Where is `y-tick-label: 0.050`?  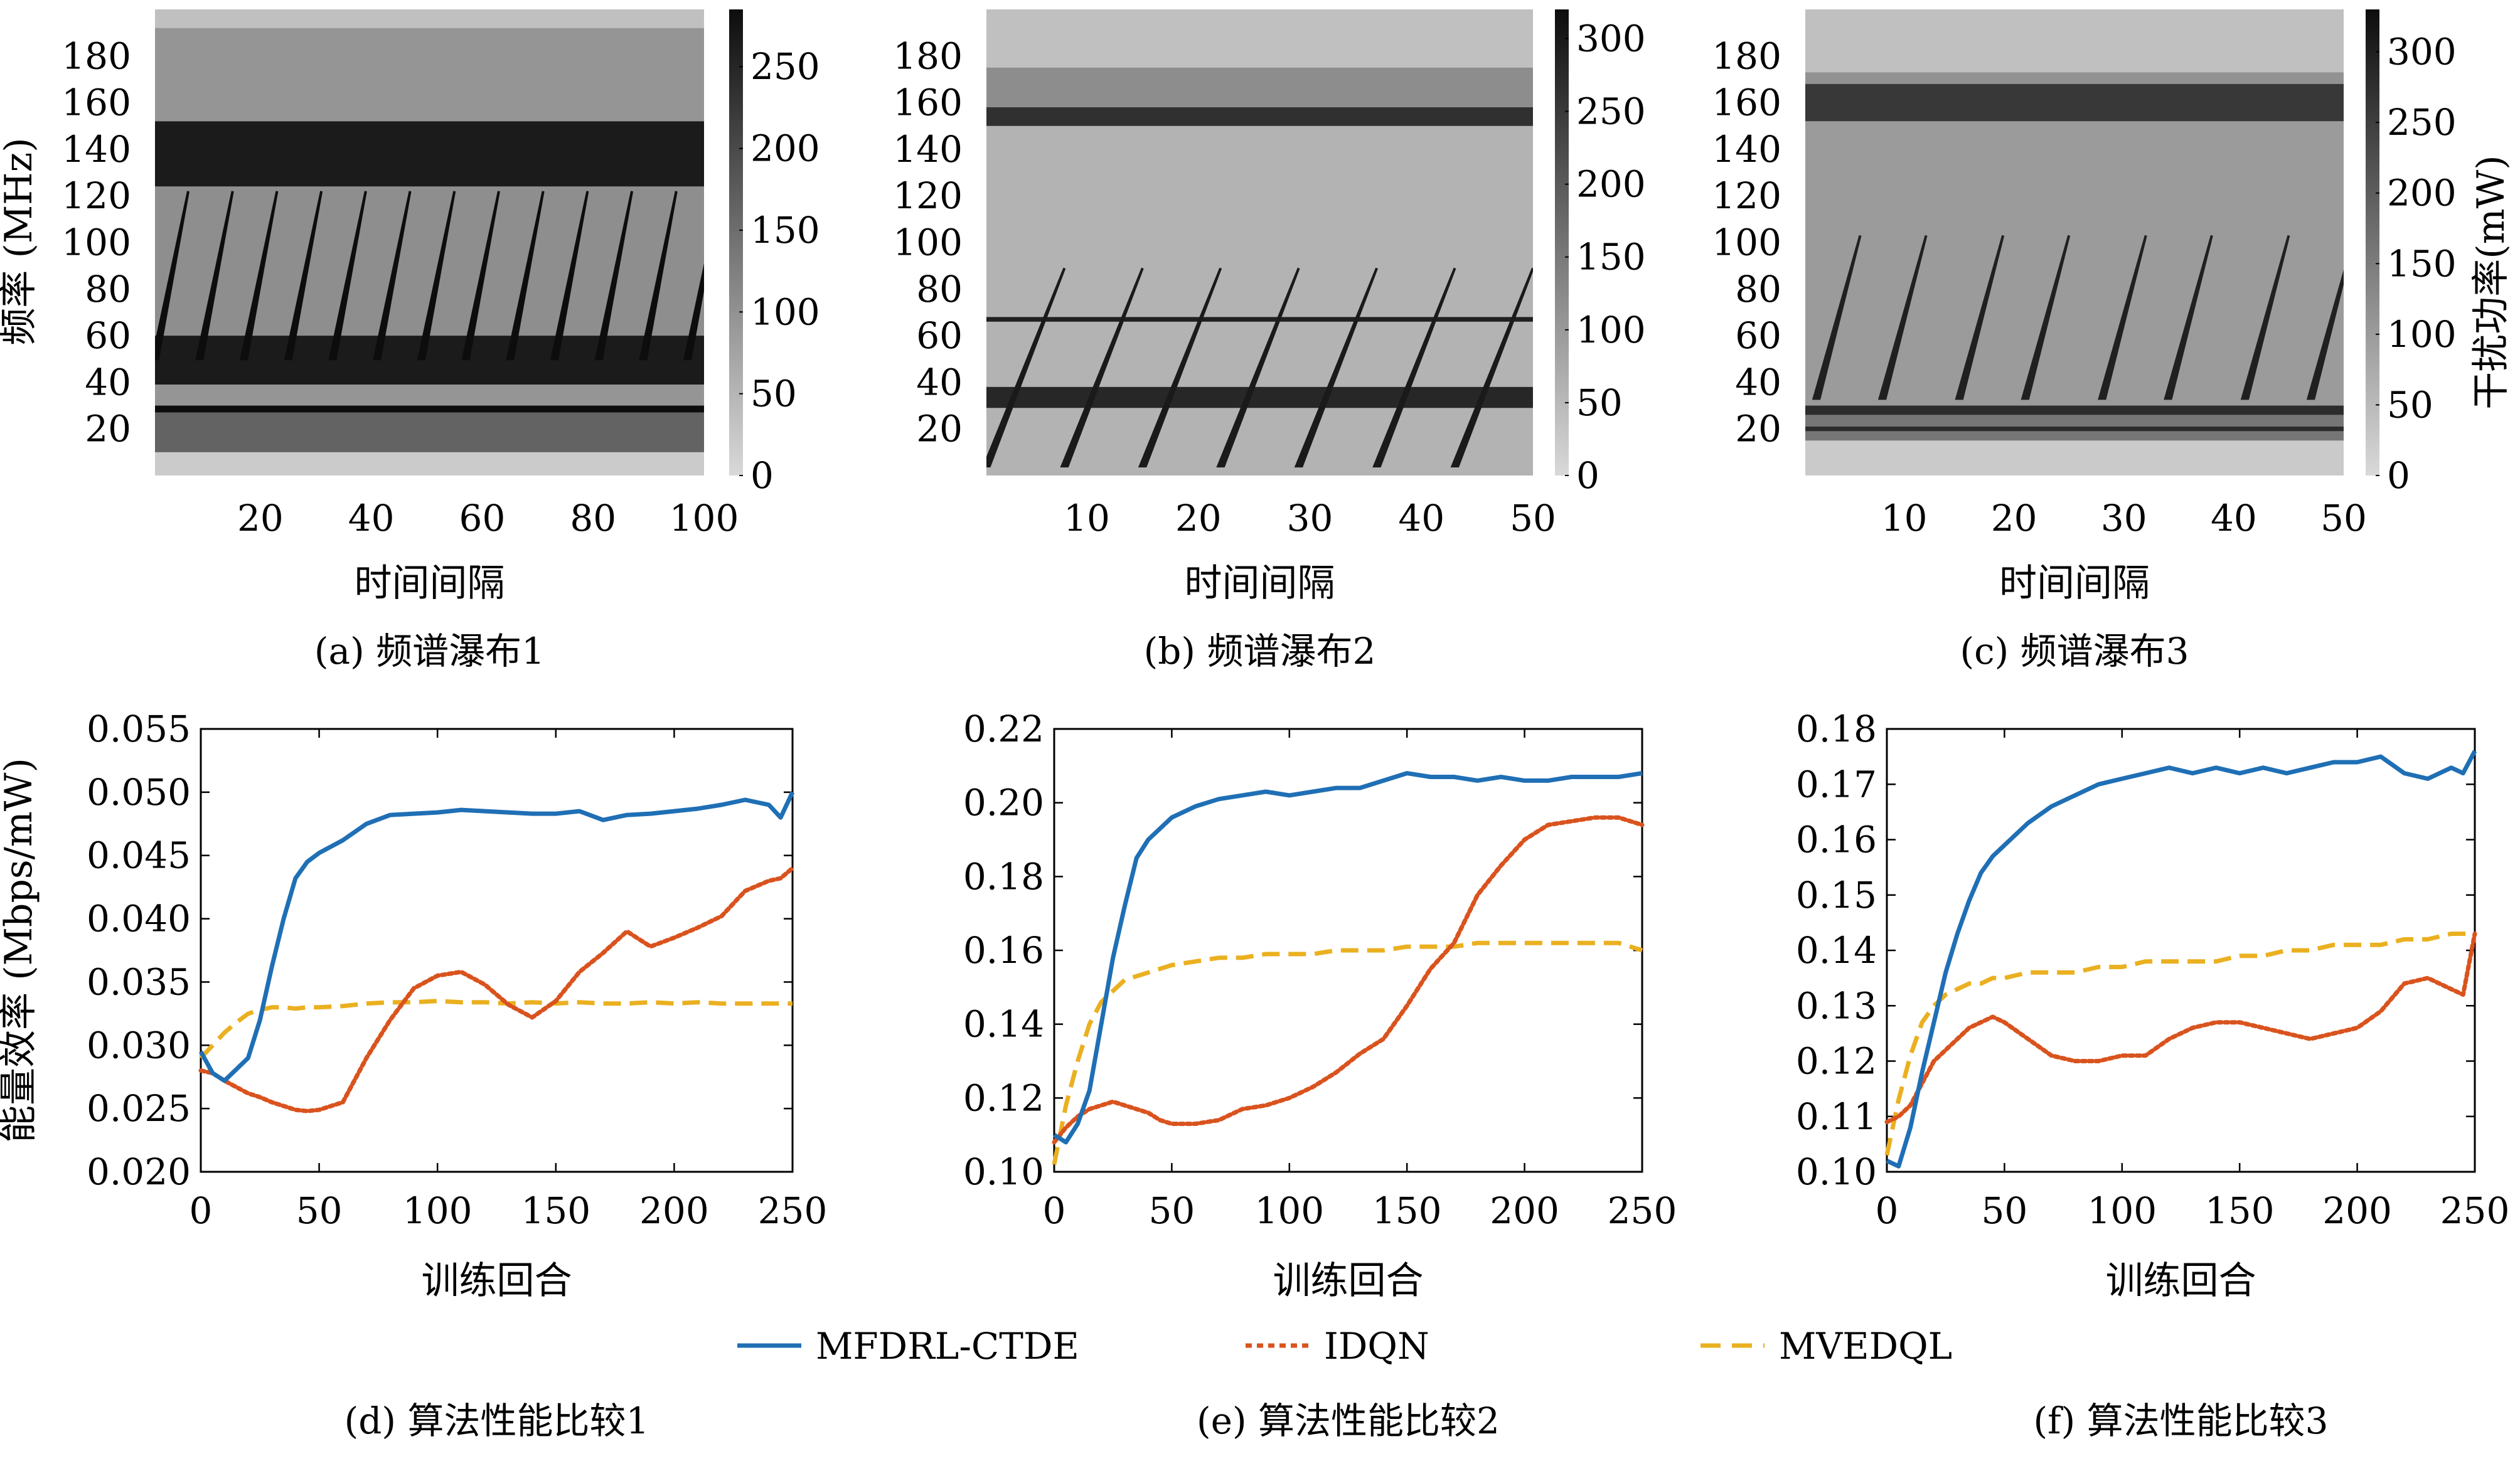
y-tick-label: 0.050 is located at coordinates (139, 793).